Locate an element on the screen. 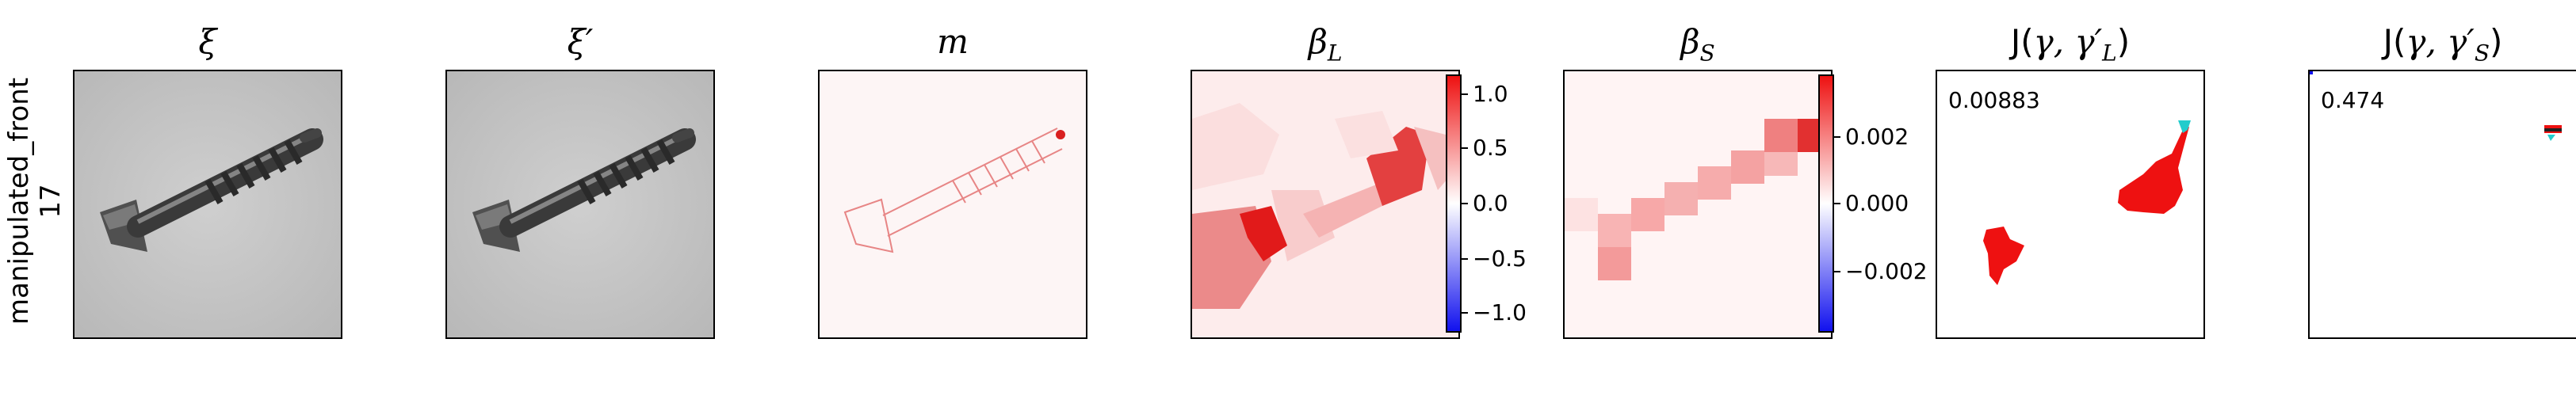  panel-title-J-S: J(γ, γ′S) is located at coordinates (2443, 44).